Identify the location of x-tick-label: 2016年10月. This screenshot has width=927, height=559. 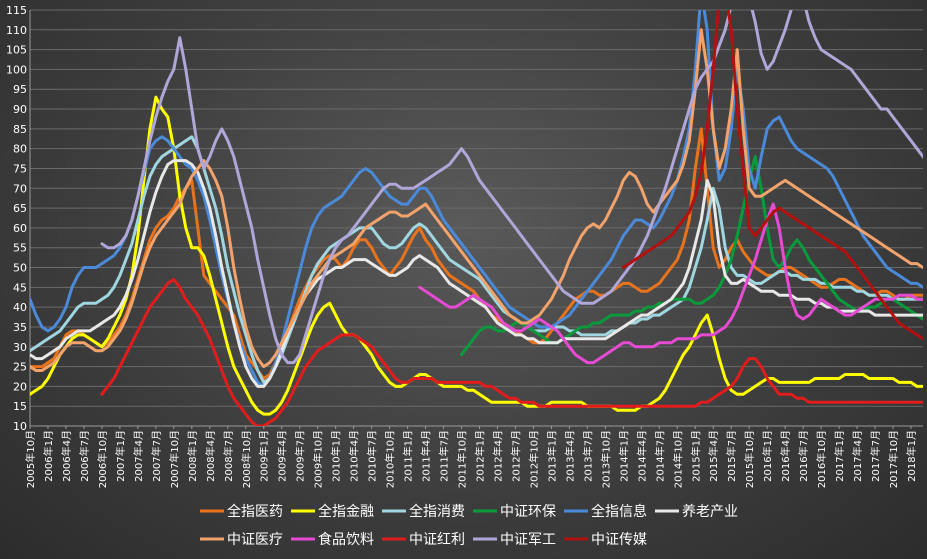
(821, 459).